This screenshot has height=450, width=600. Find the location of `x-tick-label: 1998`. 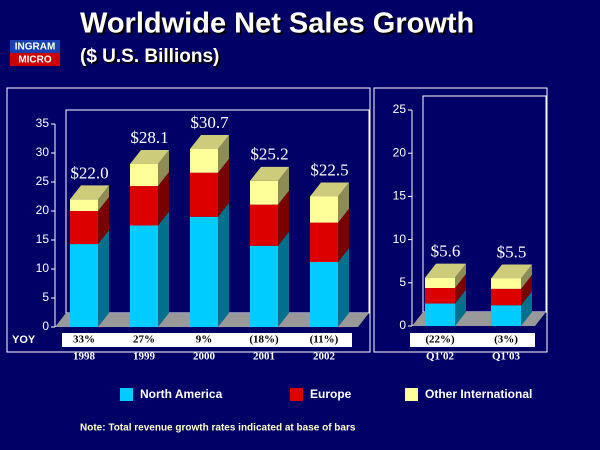

x-tick-label: 1998 is located at coordinates (84, 357).